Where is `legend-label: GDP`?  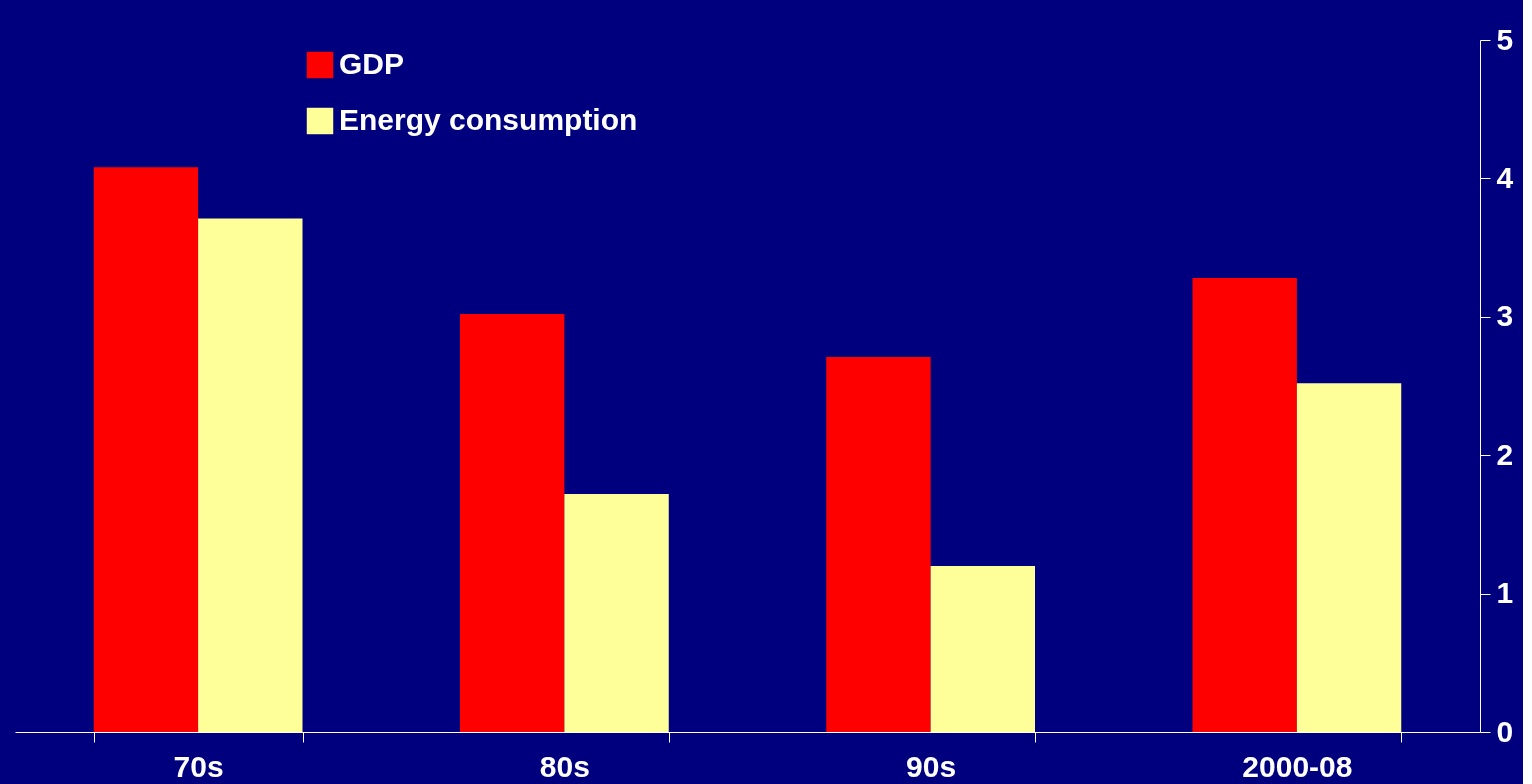
legend-label: GDP is located at coordinates (372, 63).